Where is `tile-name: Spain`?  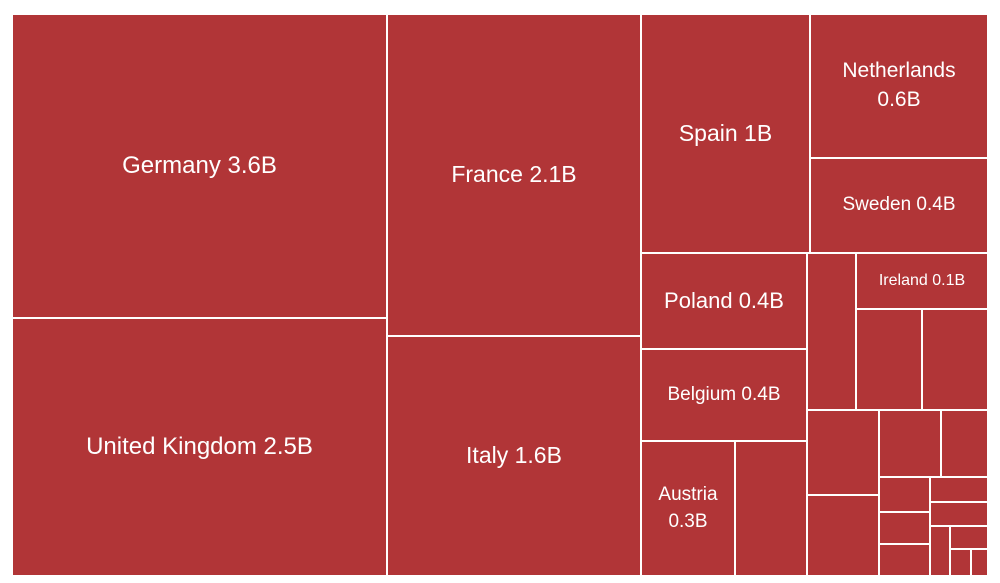
tile-name: Spain is located at coordinates (708, 132).